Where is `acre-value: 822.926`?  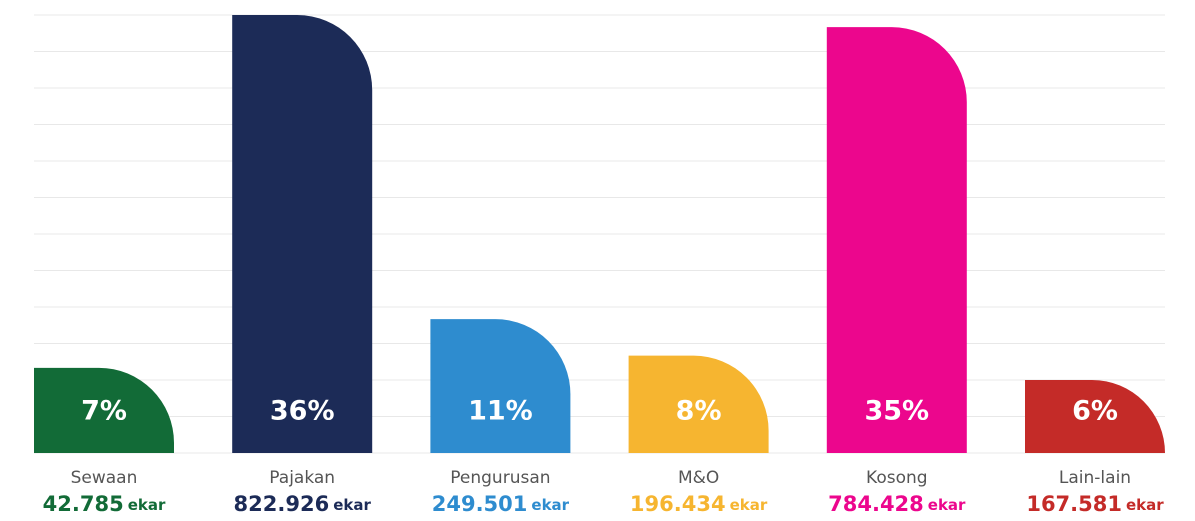
acre-value: 822.926 is located at coordinates (282, 504).